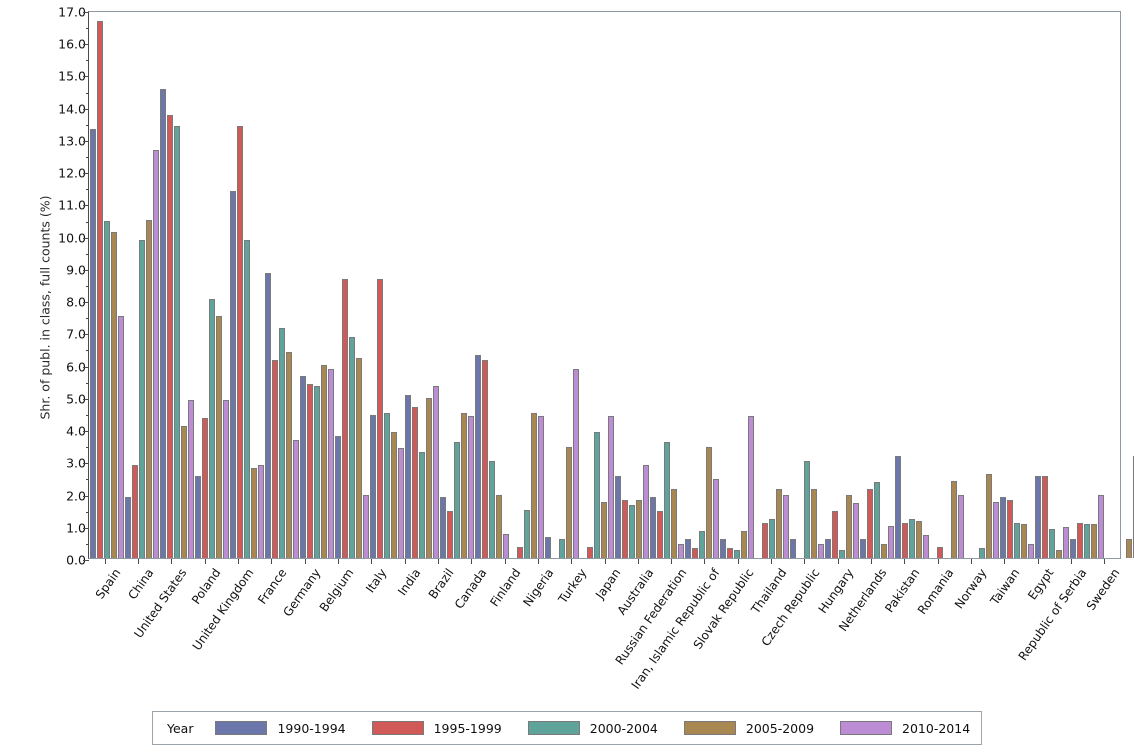  What do you see at coordinates (280, 728) in the screenshot?
I see `legend-item: 1990-1994` at bounding box center [280, 728].